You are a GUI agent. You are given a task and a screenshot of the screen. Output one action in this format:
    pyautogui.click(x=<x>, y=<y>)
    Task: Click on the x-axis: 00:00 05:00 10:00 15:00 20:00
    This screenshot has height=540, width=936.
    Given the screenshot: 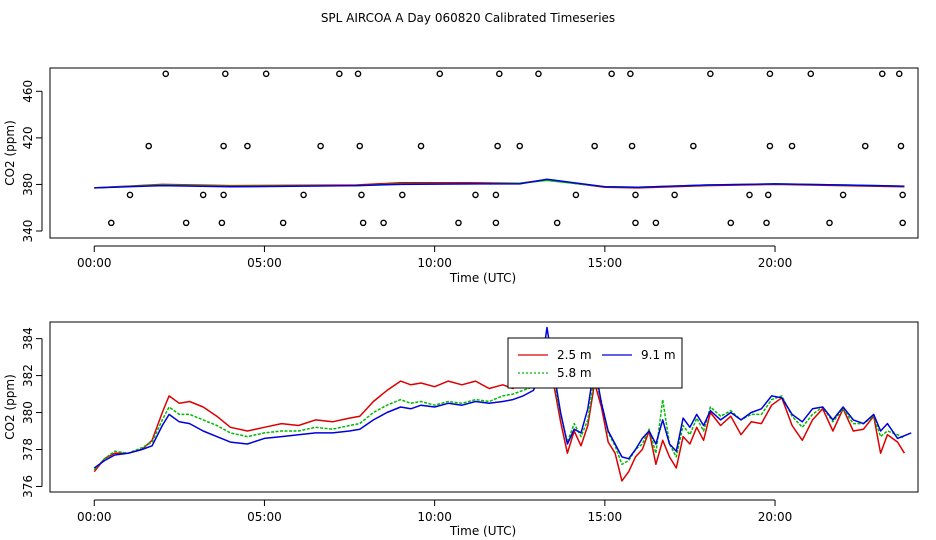 What is the action you would take?
    pyautogui.click(x=435, y=257)
    